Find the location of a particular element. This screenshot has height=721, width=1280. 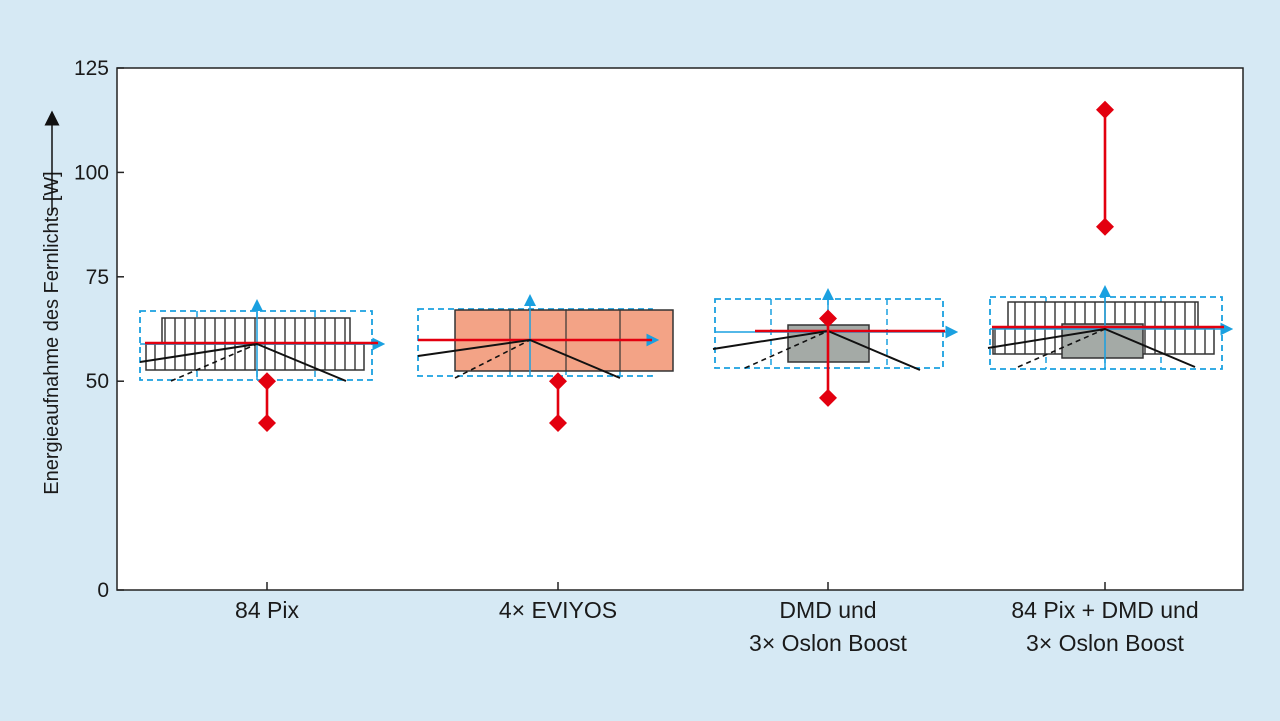

x-tick-label: 4× EVIYOS is located at coordinates (558, 610).